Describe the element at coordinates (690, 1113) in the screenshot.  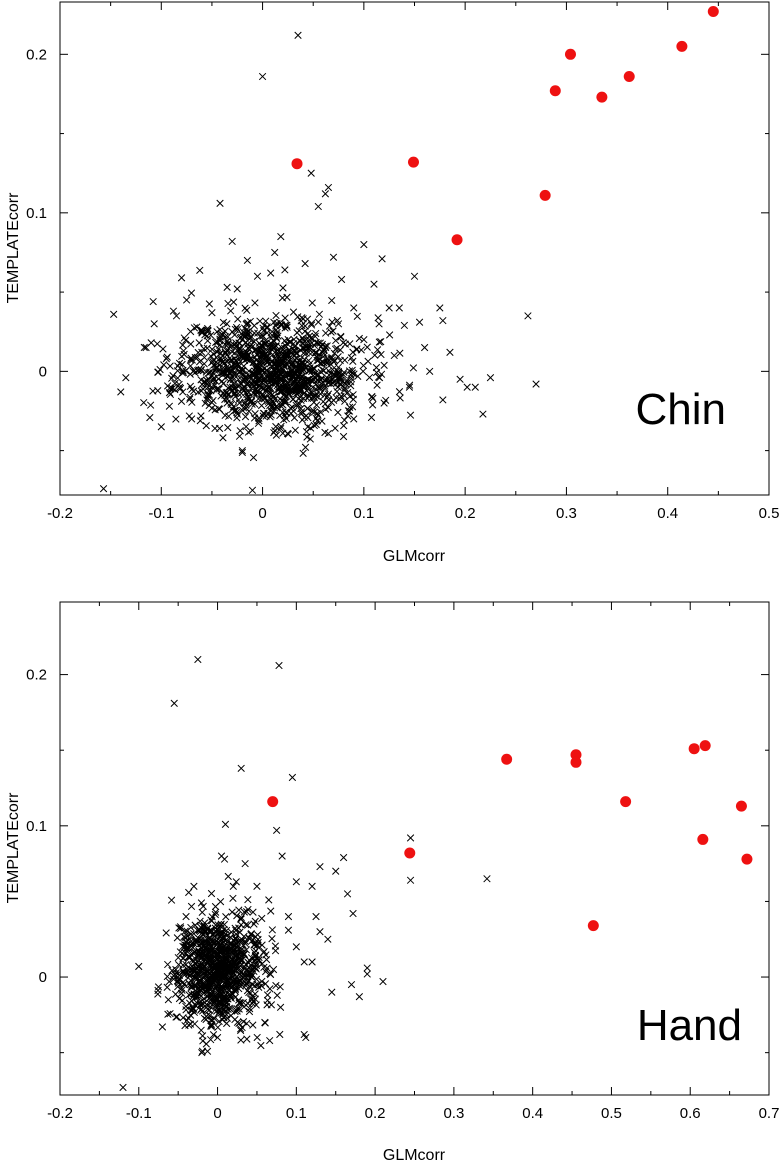
I see `x-tick-label: 0.6` at that location.